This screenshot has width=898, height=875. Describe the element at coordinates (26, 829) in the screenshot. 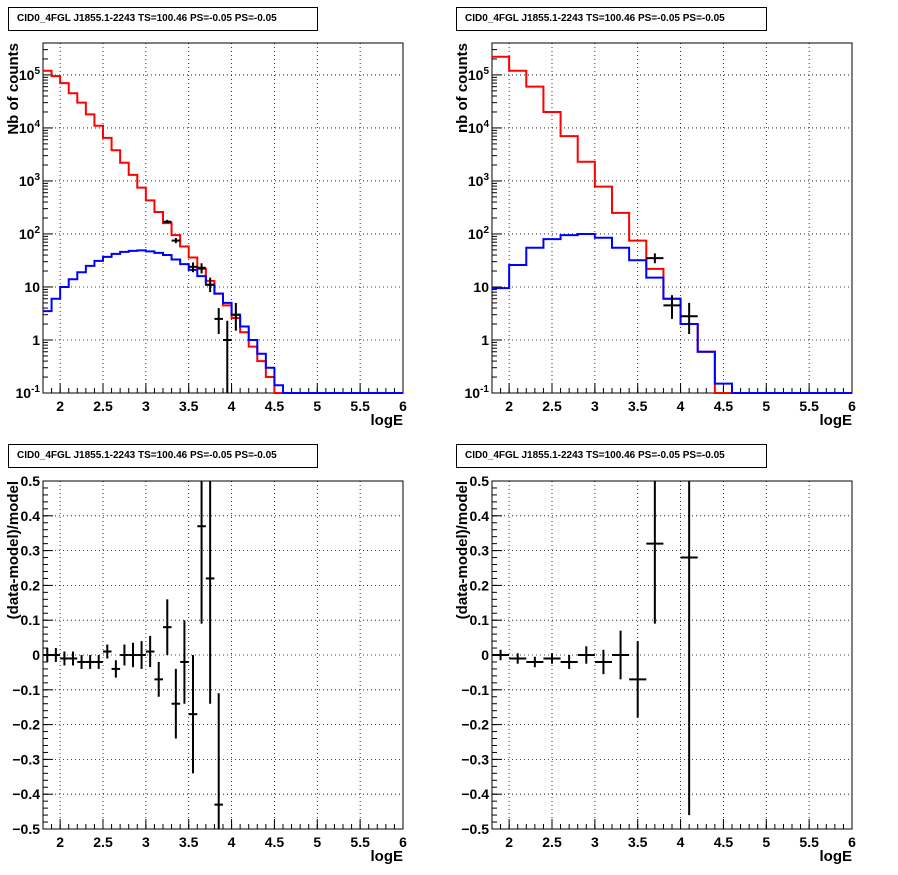

I see `y-tick-label: −0.5` at that location.